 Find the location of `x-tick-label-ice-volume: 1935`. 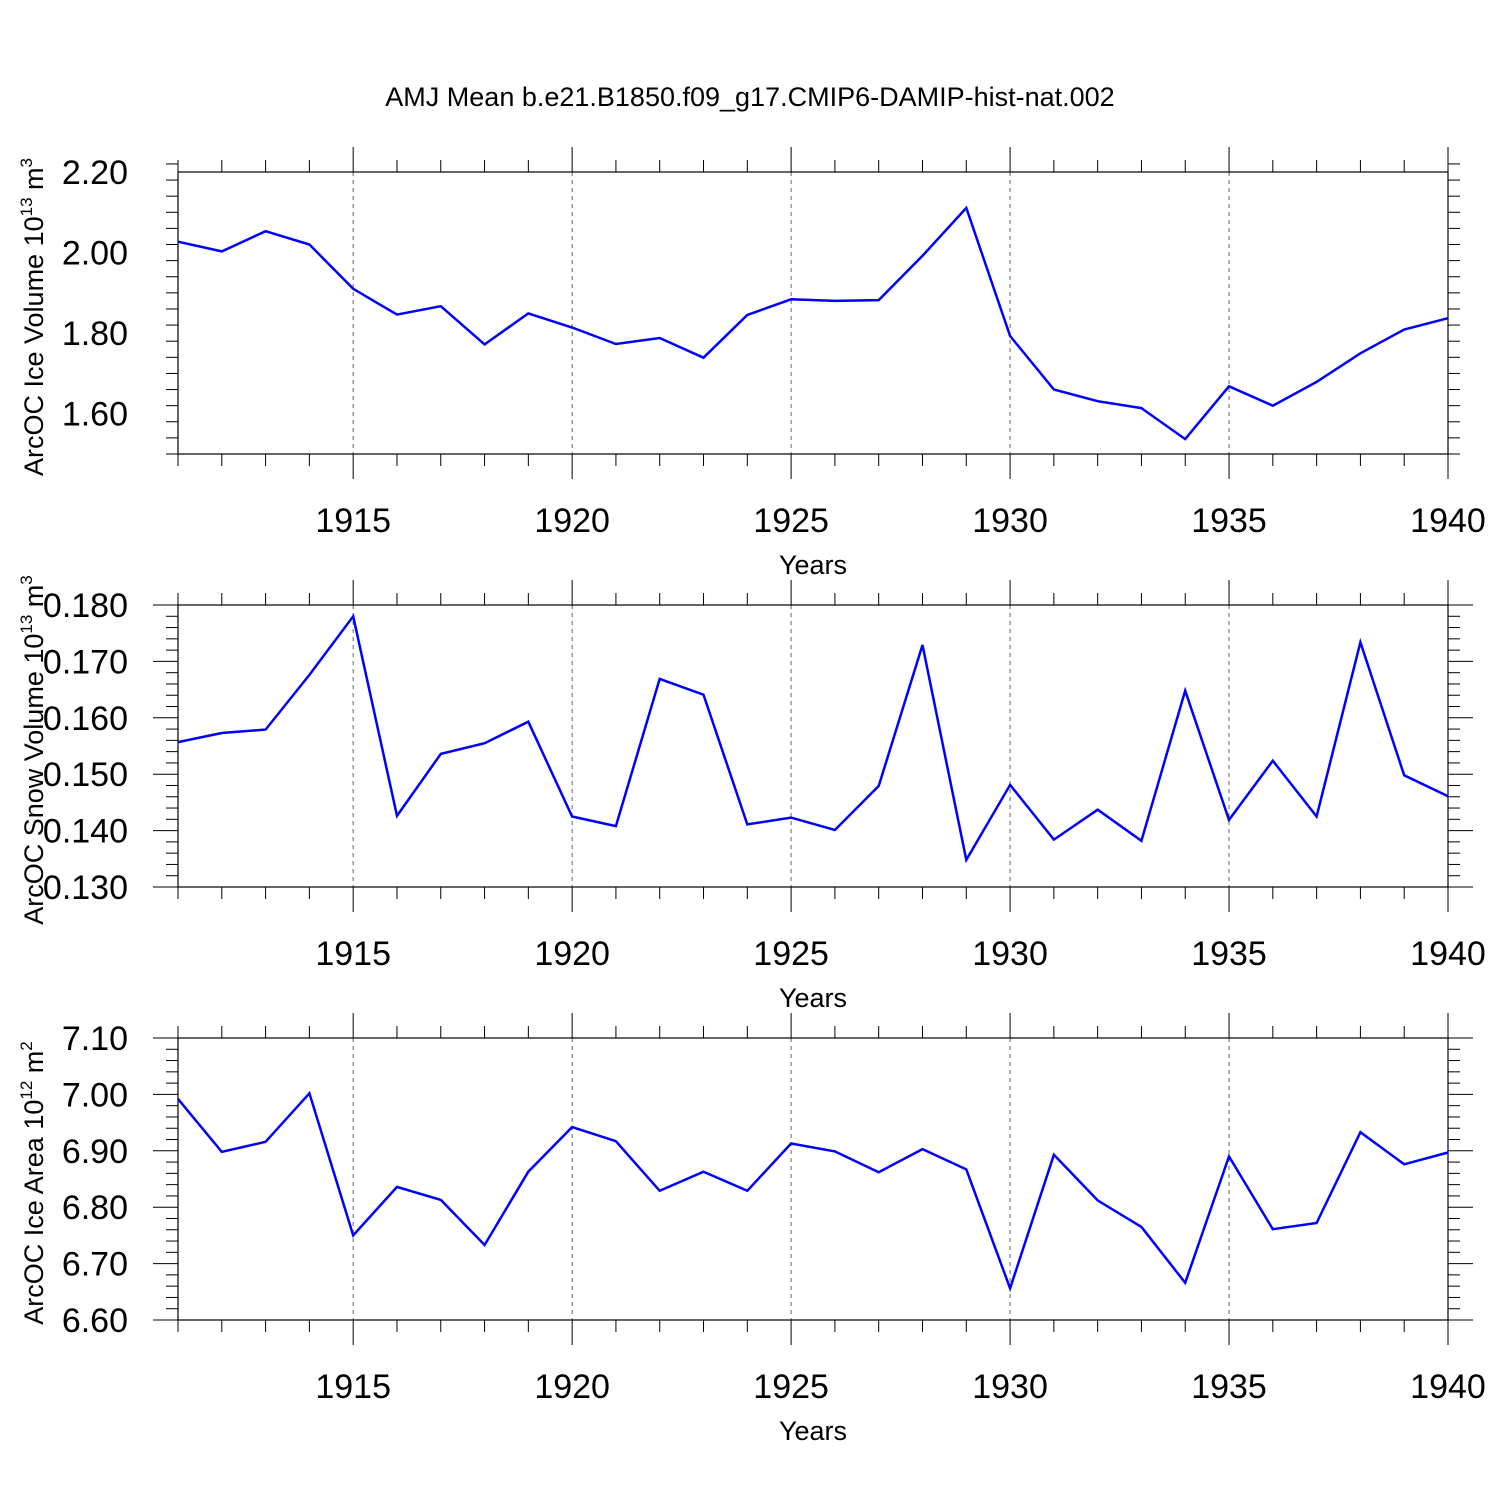

x-tick-label-ice-volume: 1935 is located at coordinates (1229, 521).